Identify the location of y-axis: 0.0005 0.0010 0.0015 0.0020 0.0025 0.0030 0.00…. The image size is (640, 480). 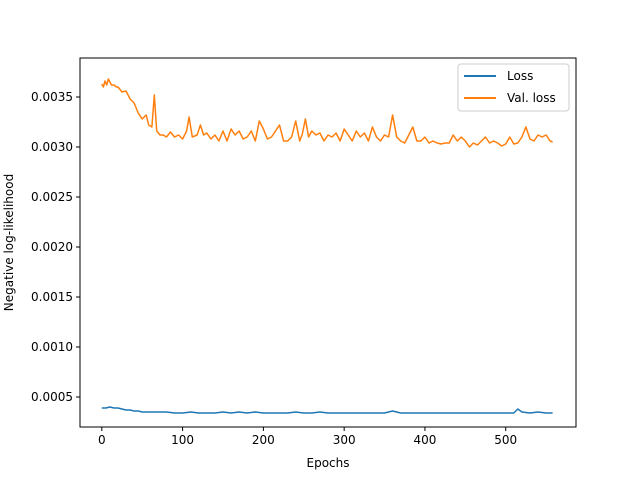
(55, 247).